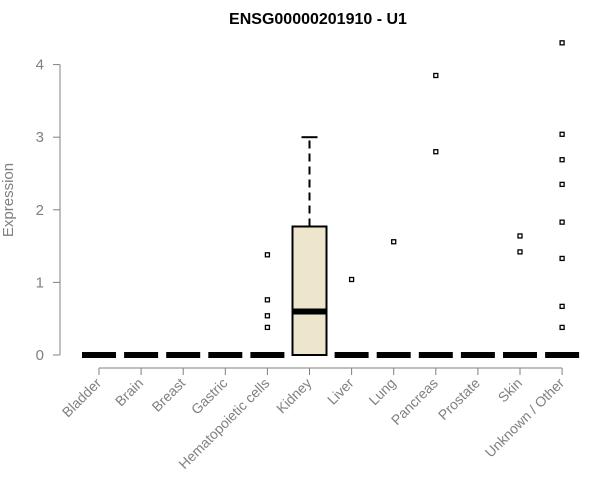  Describe the element at coordinates (48, 210) in the screenshot. I see `y-axis: 0 1 2 3 4` at that location.